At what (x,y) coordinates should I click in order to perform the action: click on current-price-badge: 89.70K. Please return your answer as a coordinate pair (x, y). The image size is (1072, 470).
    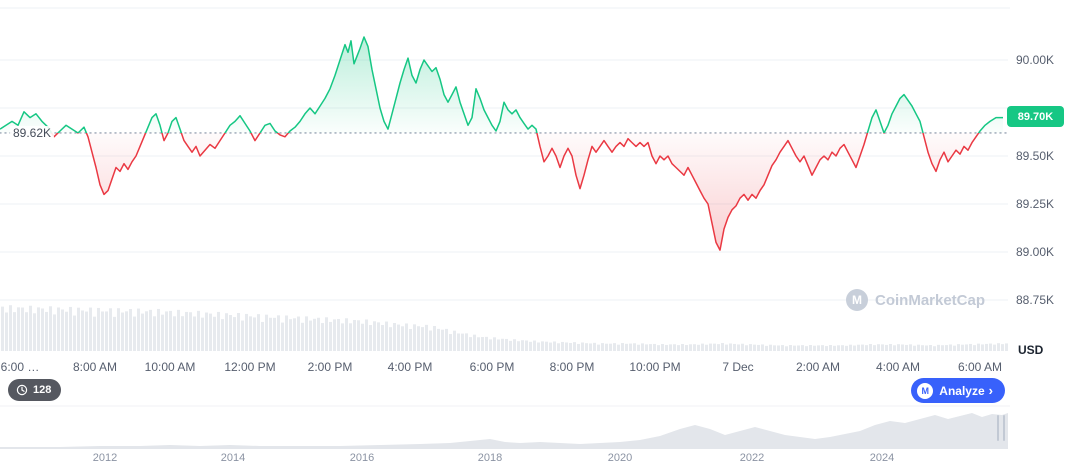
    Looking at the image, I should click on (1035, 116).